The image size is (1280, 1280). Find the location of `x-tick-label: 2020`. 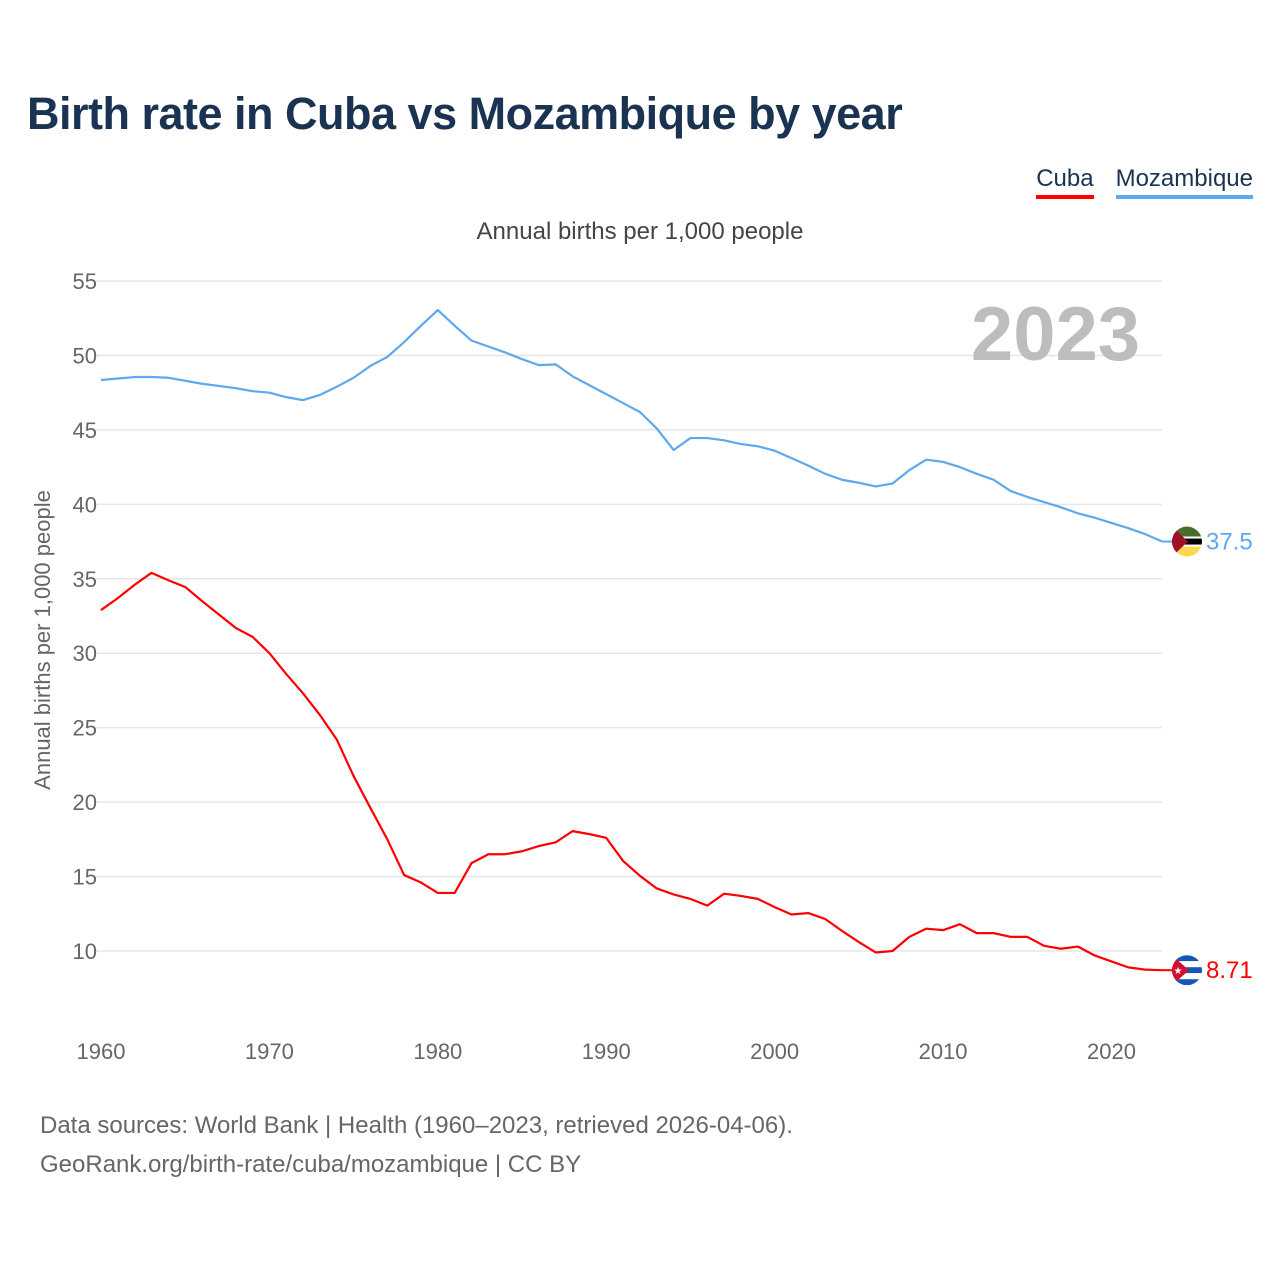

x-tick-label: 2020 is located at coordinates (1111, 1051).